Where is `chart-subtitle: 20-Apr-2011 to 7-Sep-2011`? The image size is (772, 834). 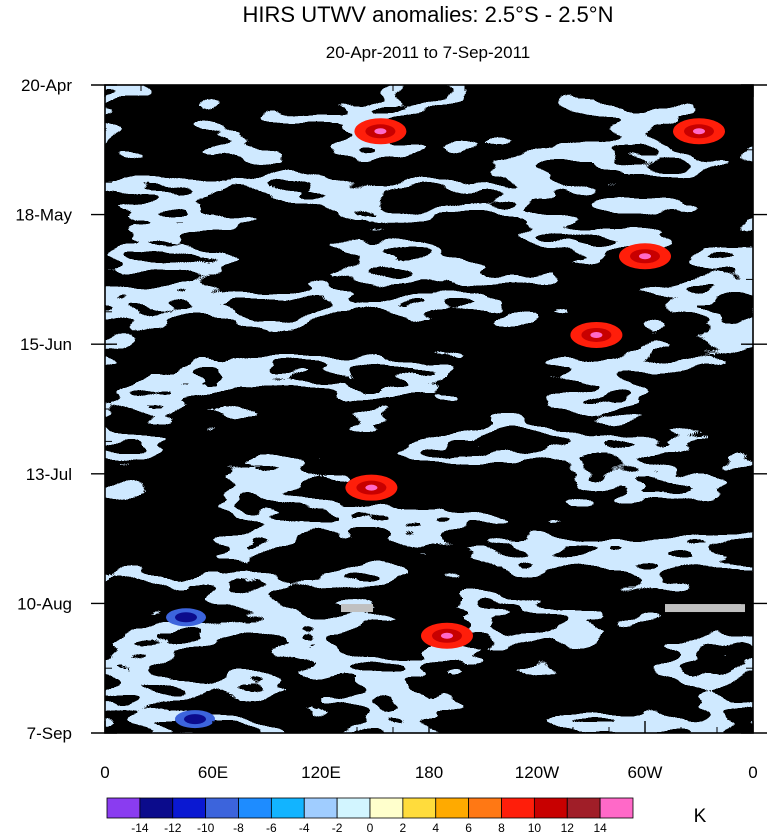 chart-subtitle: 20-Apr-2011 to 7-Sep-2011 is located at coordinates (428, 52).